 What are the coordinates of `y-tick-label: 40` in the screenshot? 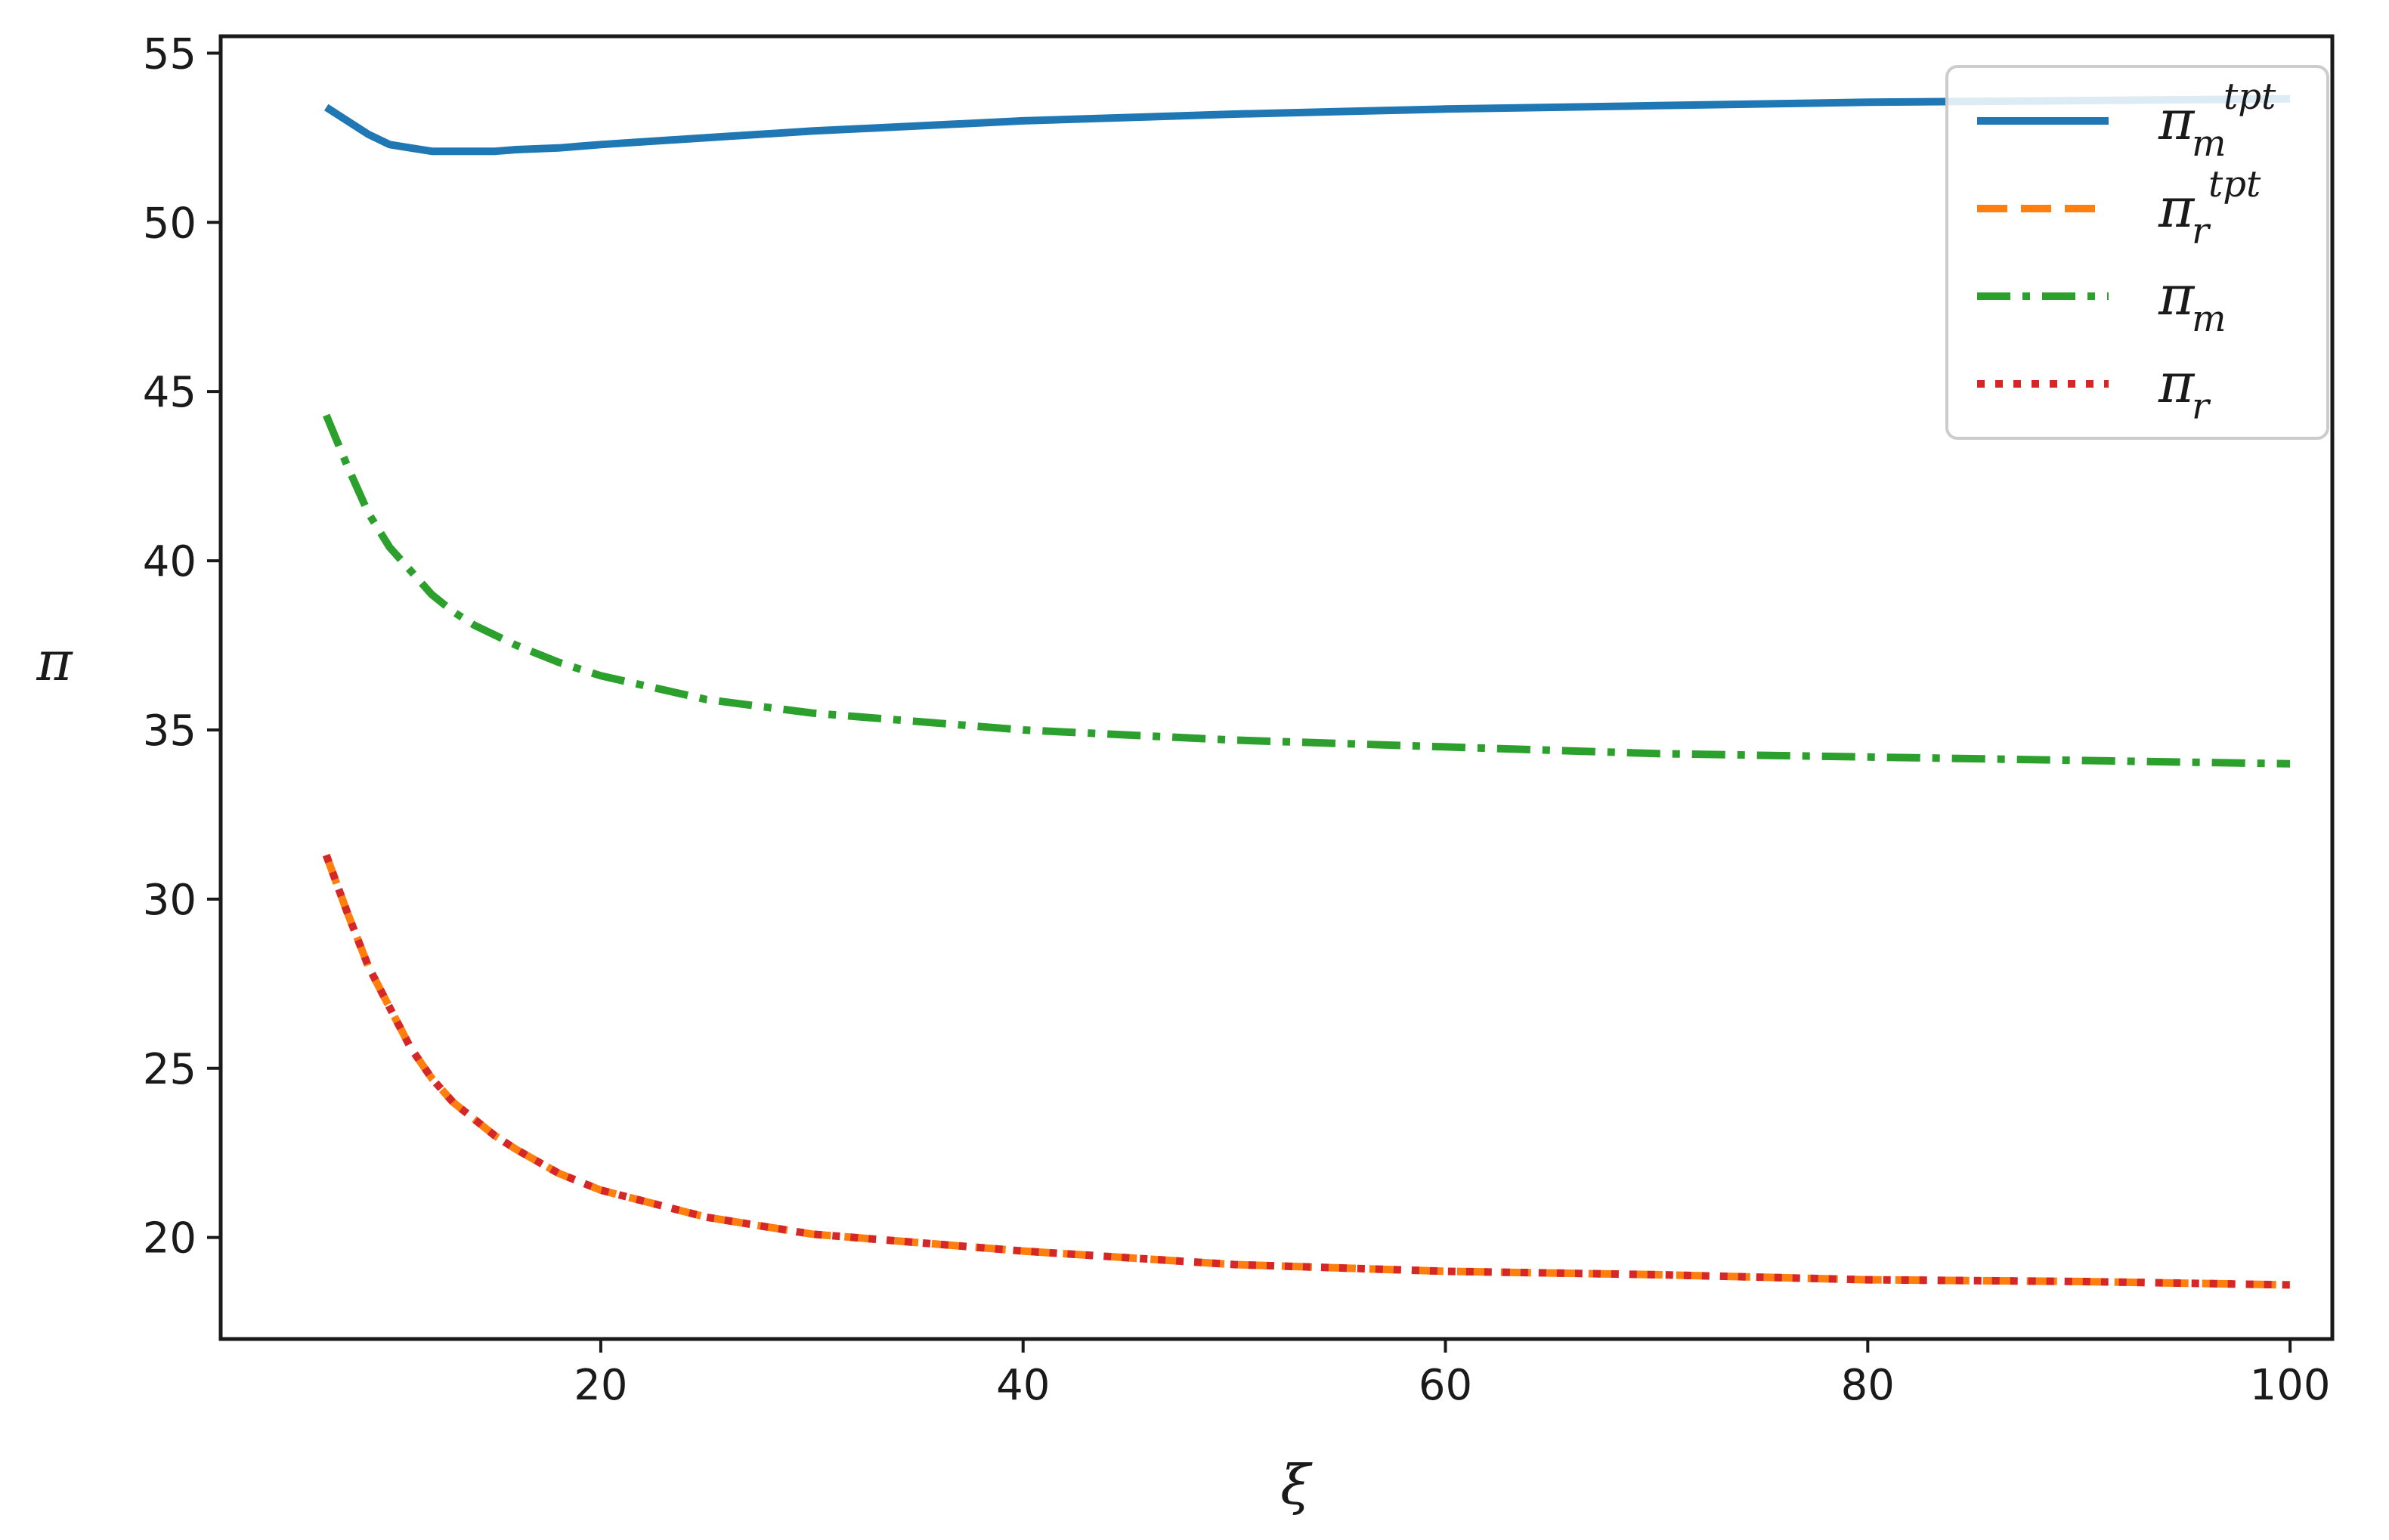 It's located at (170, 561).